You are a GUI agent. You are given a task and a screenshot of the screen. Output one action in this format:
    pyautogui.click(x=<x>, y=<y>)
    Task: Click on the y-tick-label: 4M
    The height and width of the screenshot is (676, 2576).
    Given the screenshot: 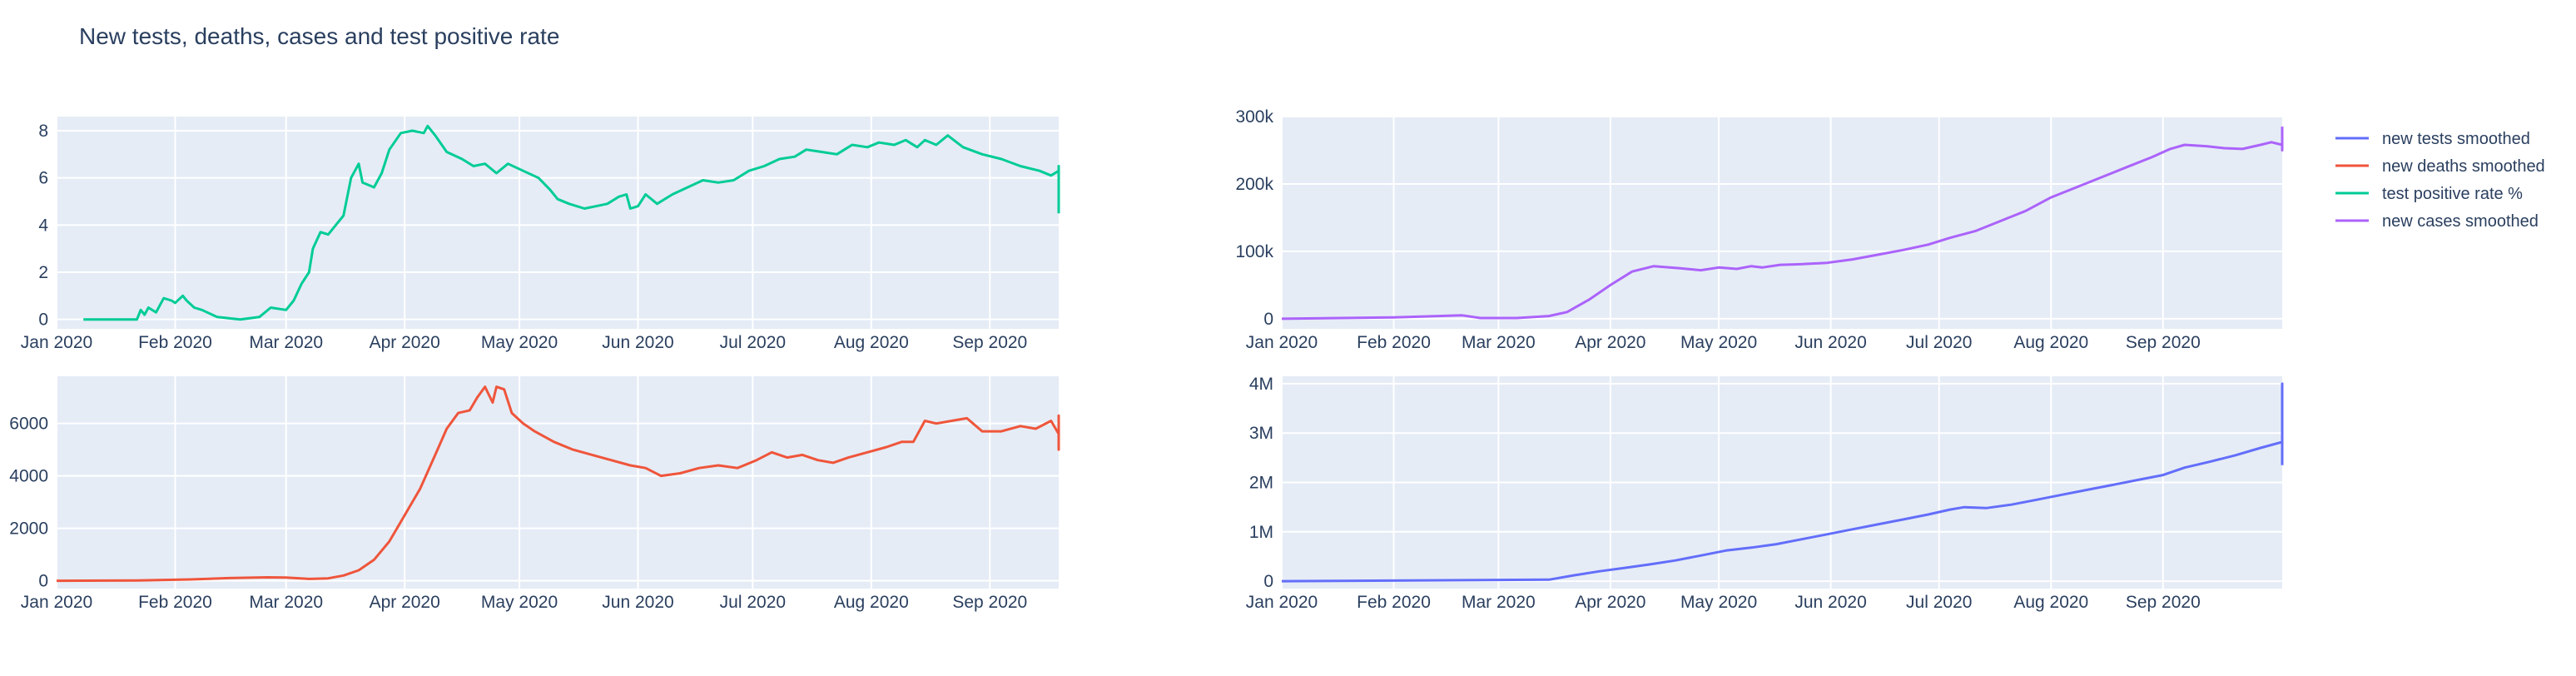 What is the action you would take?
    pyautogui.click(x=1261, y=384)
    